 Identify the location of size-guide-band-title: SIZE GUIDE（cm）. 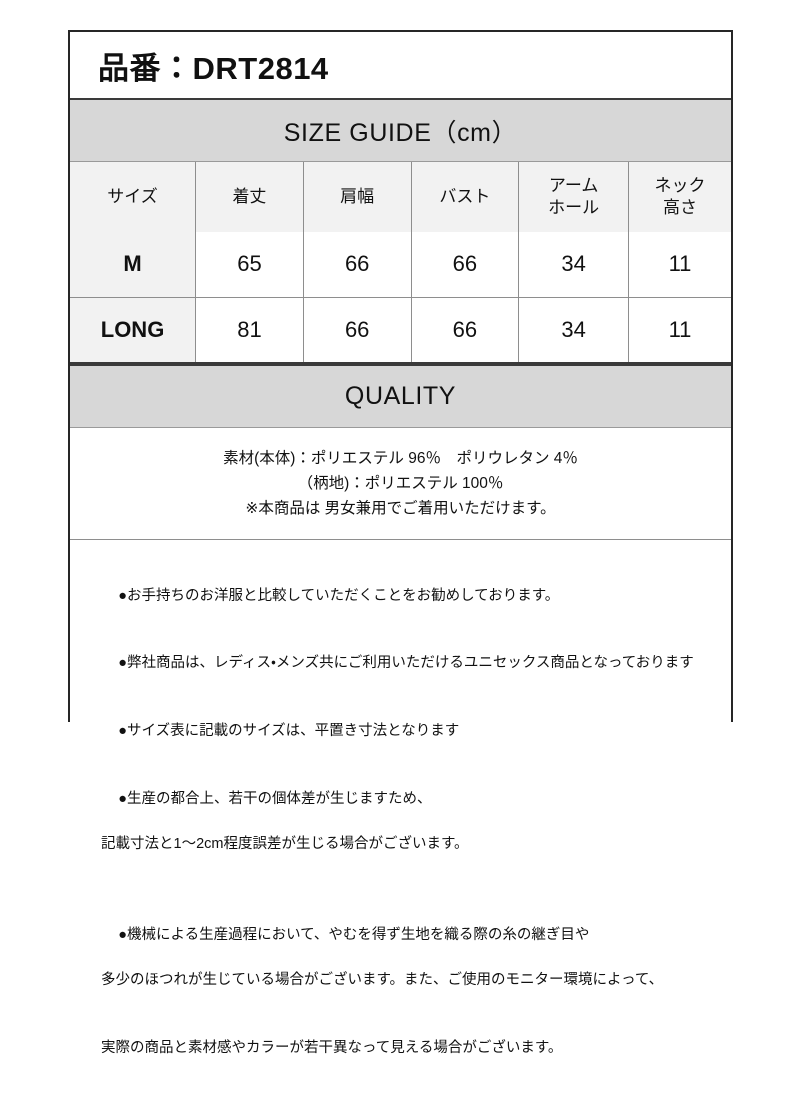
(400, 132).